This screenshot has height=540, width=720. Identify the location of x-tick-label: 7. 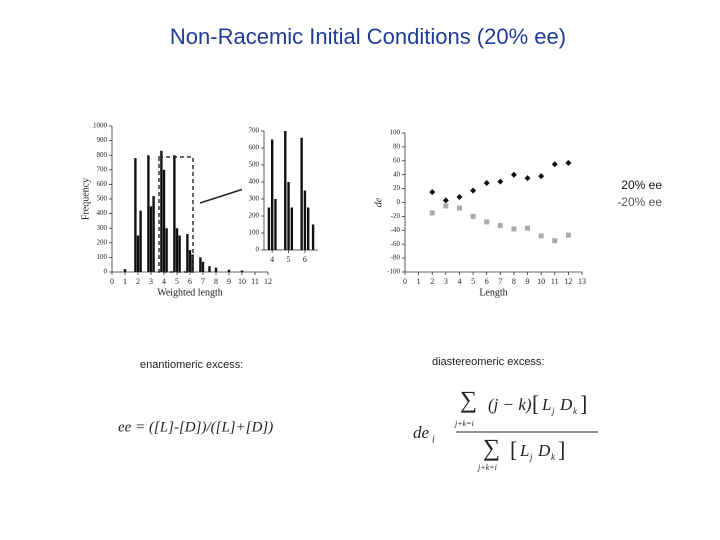
(203, 281).